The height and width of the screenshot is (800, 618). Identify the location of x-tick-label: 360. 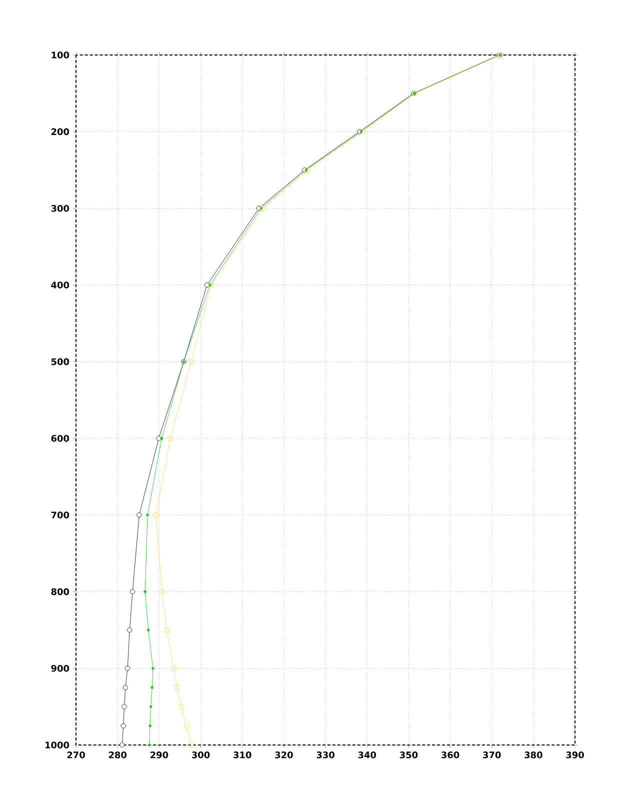
(450, 755).